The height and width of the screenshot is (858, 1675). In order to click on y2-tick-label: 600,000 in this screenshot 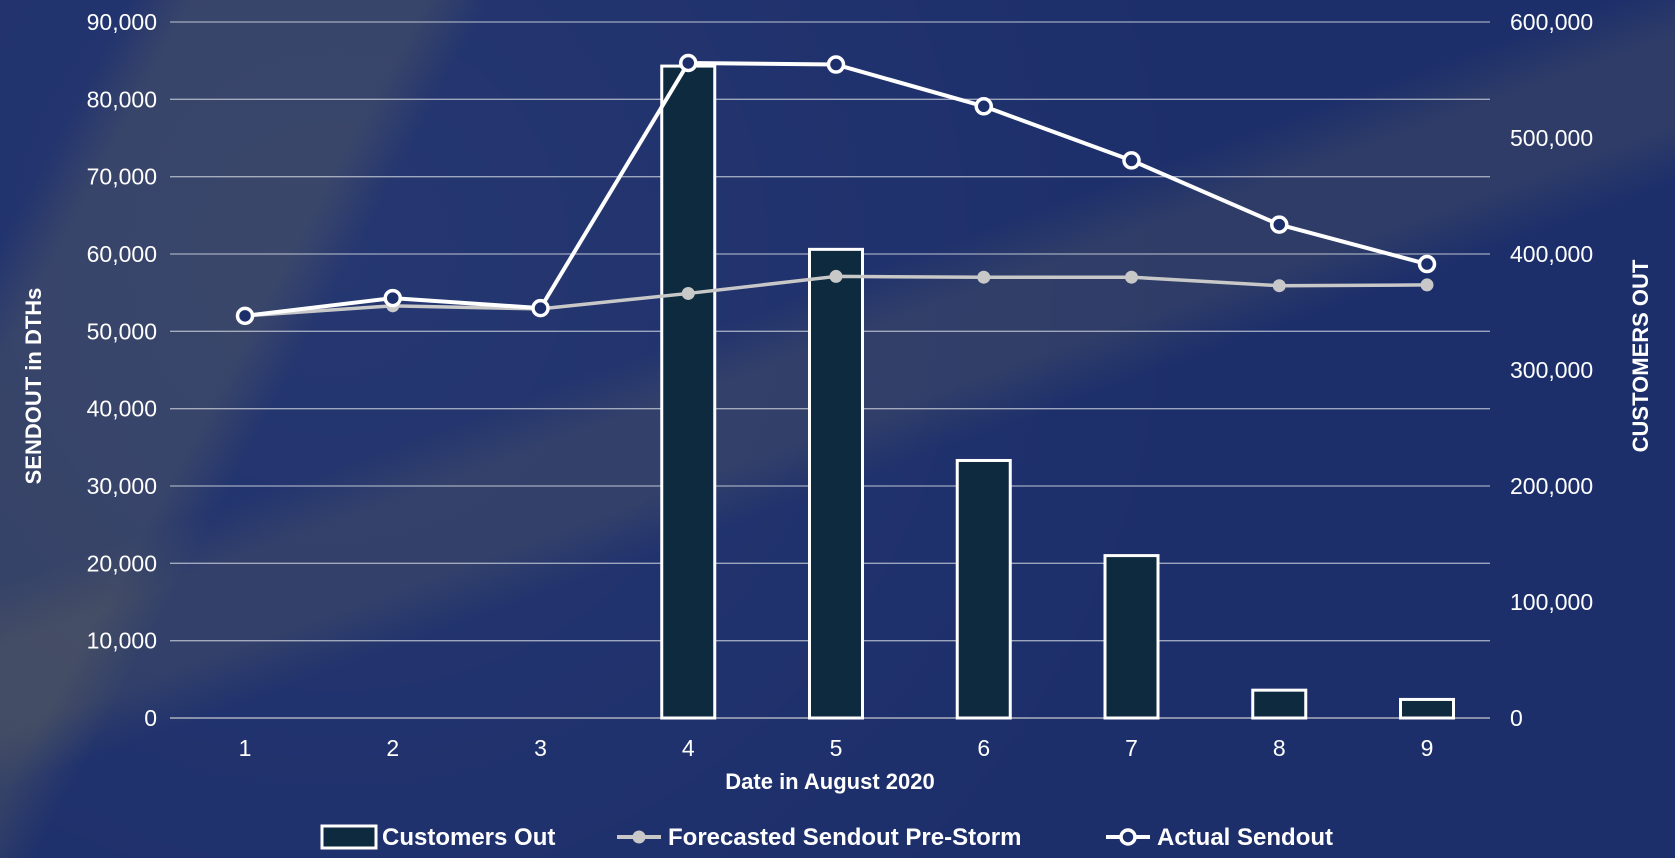, I will do `click(1551, 22)`.